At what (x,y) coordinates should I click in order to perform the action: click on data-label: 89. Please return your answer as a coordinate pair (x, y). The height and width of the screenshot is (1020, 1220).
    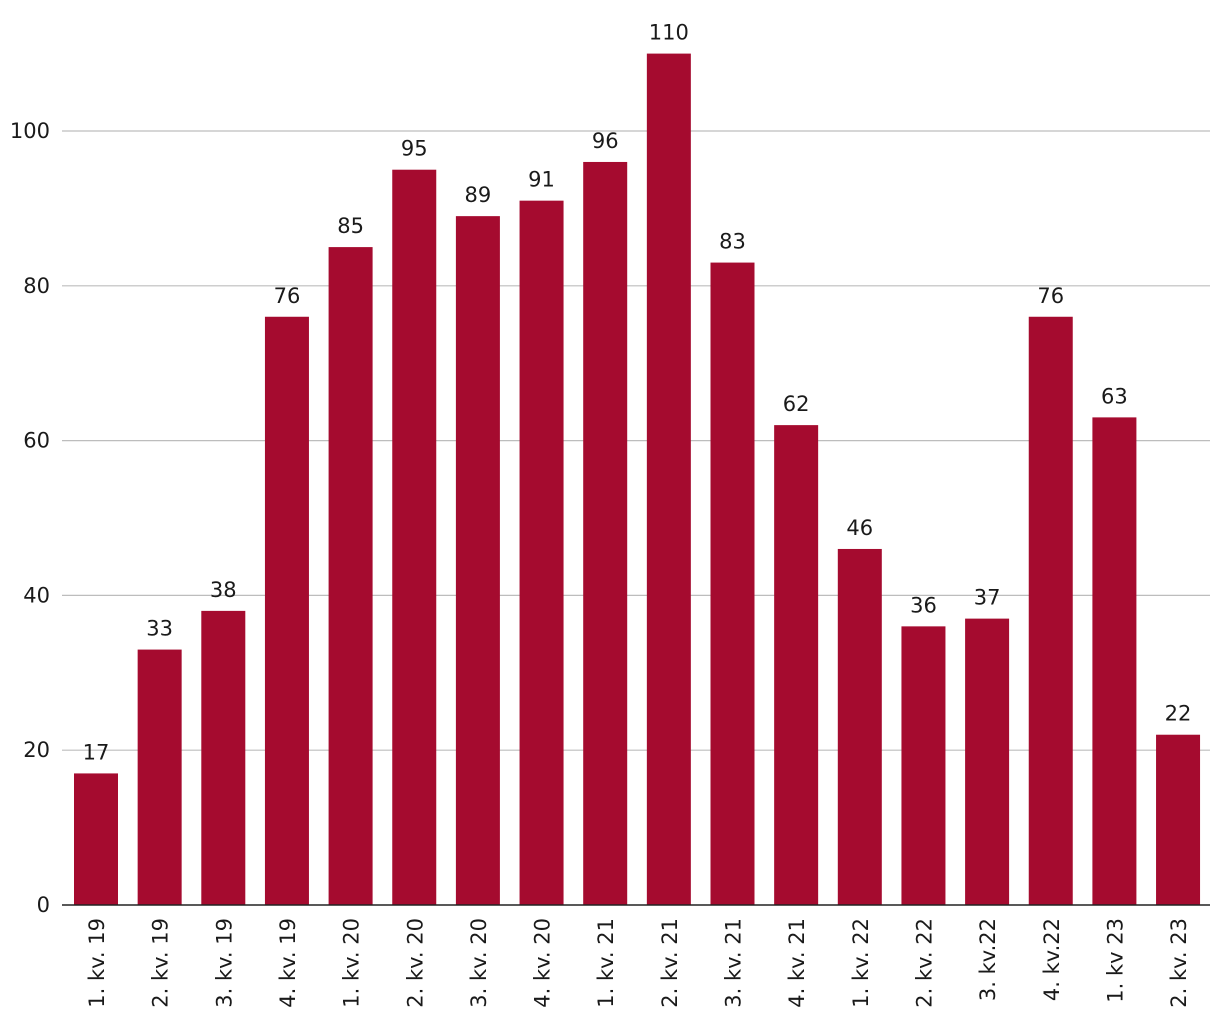
    Looking at the image, I should click on (478, 195).